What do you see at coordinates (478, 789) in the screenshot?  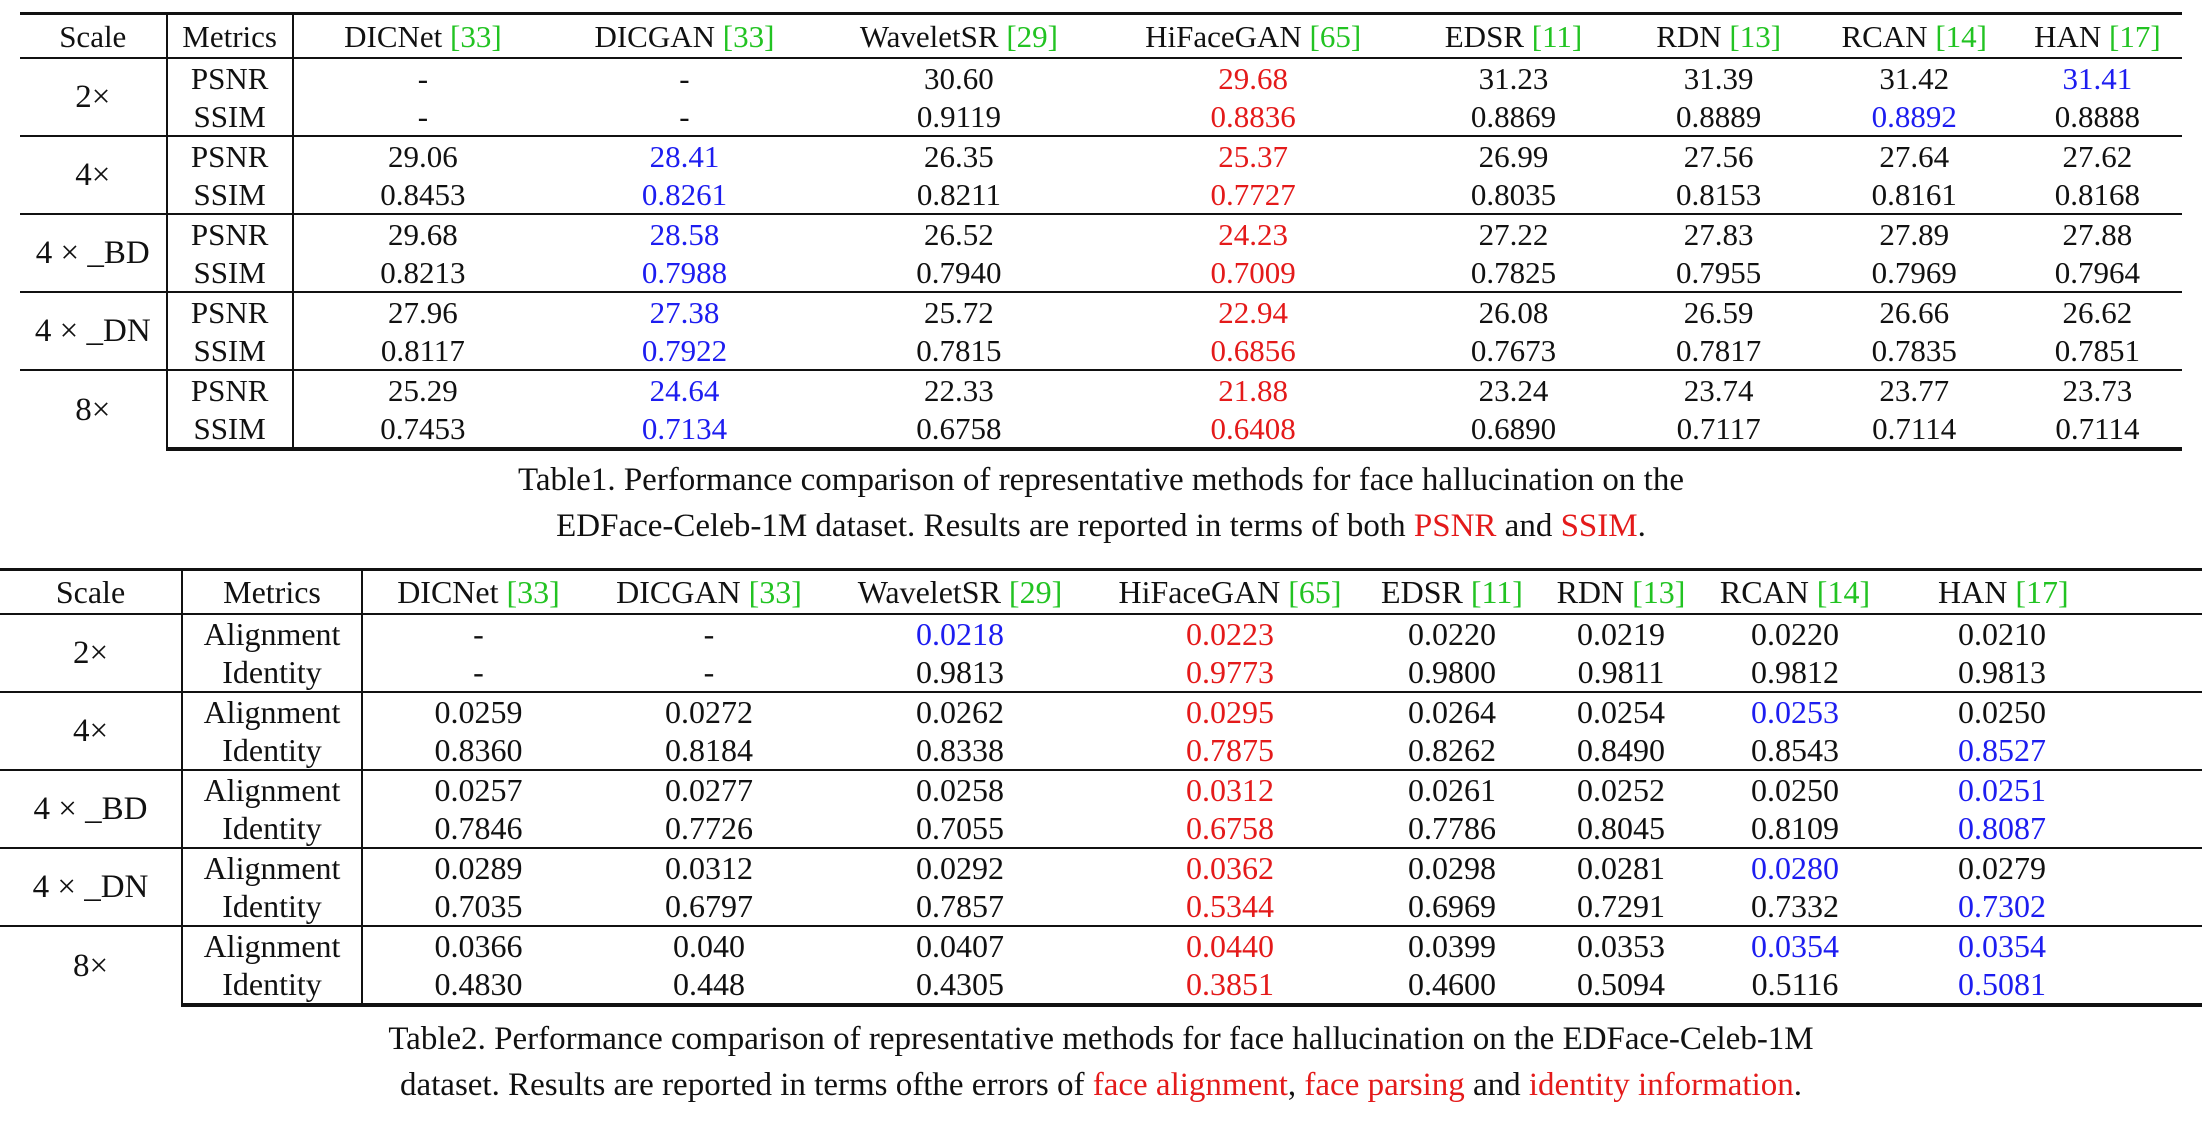 I see `value-cell: 0.0257` at bounding box center [478, 789].